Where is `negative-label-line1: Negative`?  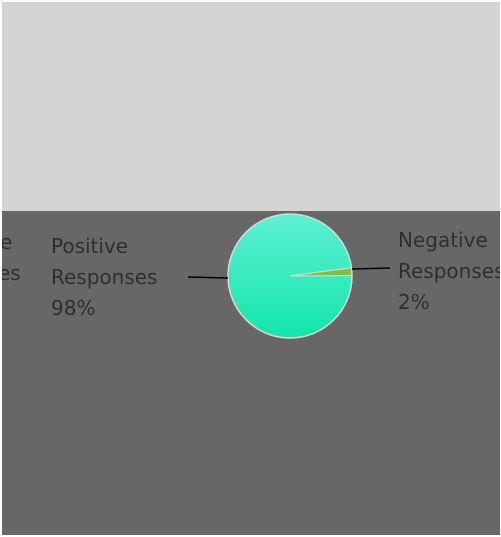
negative-label-line1: Negative is located at coordinates (443, 240).